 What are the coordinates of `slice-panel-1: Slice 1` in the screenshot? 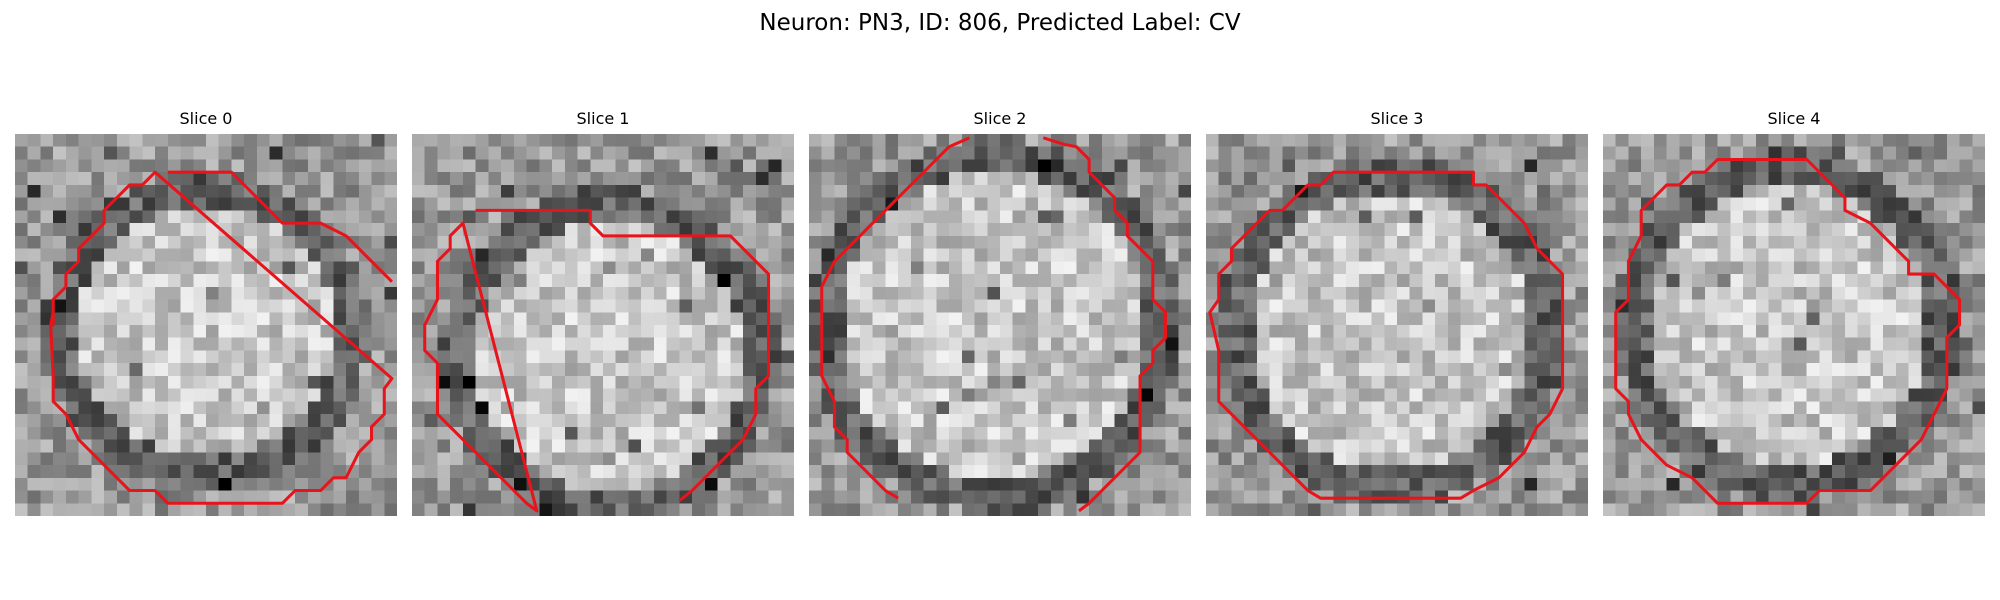 It's located at (603, 317).